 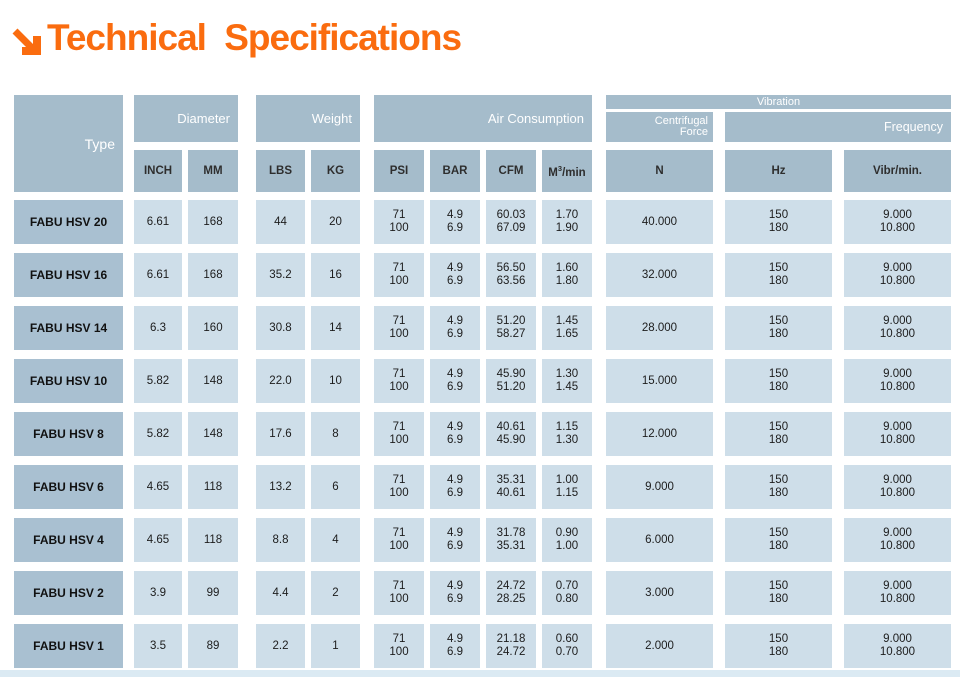 What do you see at coordinates (280, 328) in the screenshot?
I see `lbs-cell: 30.8` at bounding box center [280, 328].